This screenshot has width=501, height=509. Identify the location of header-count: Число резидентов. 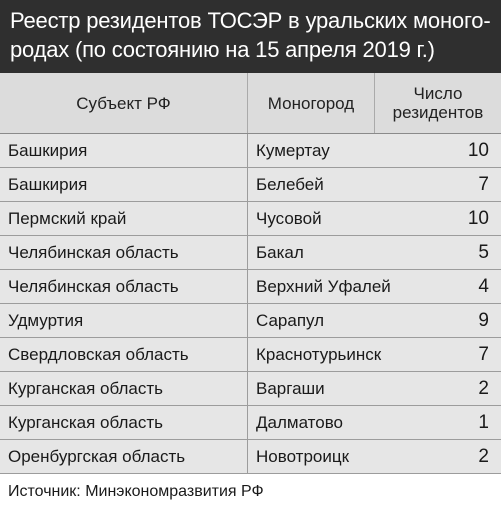
(437, 103).